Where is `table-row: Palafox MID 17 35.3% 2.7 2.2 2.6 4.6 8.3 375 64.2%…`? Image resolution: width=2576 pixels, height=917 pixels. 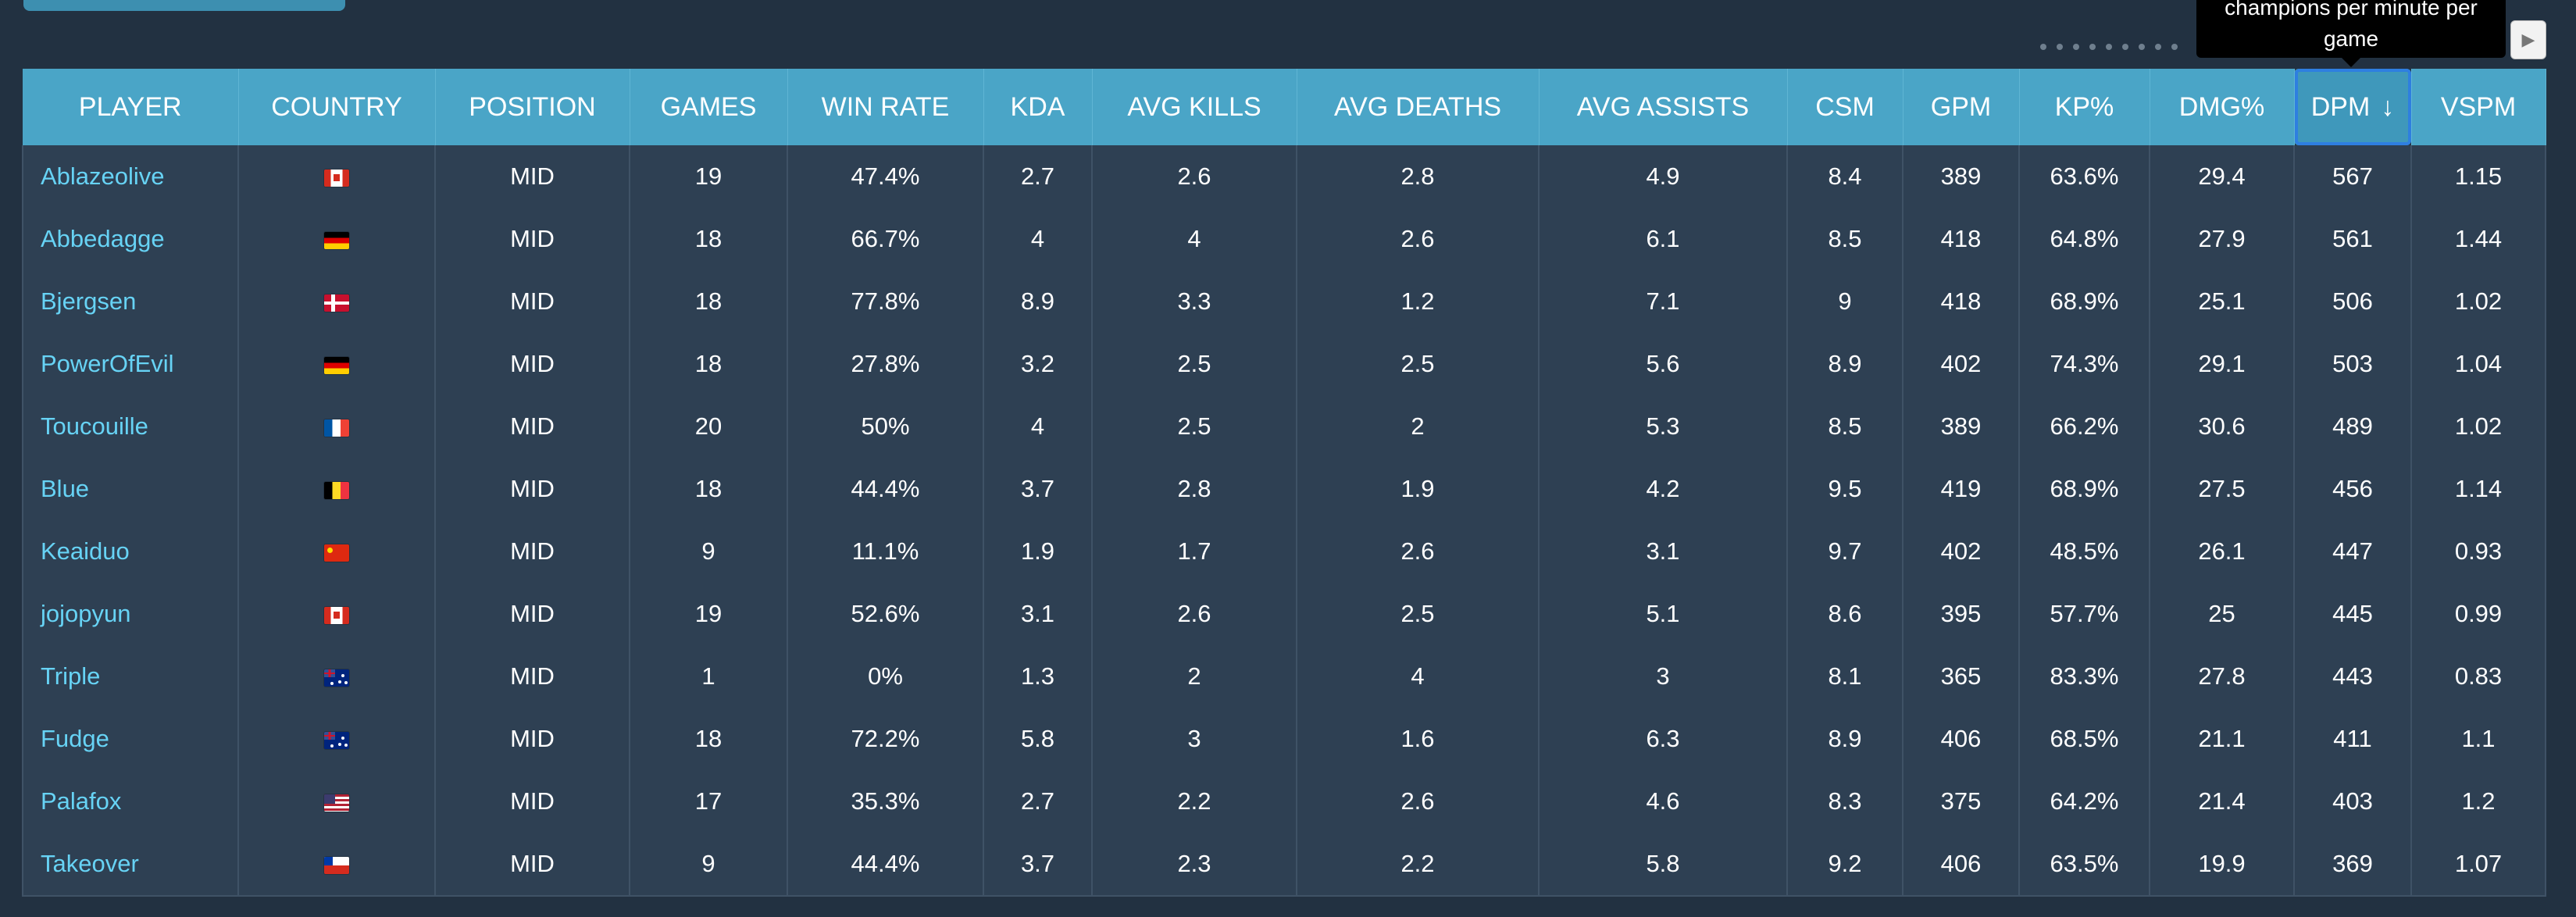
table-row: Palafox MID 17 35.3% 2.7 2.2 2.6 4.6 8.3 375 64.2%… is located at coordinates (1284, 801).